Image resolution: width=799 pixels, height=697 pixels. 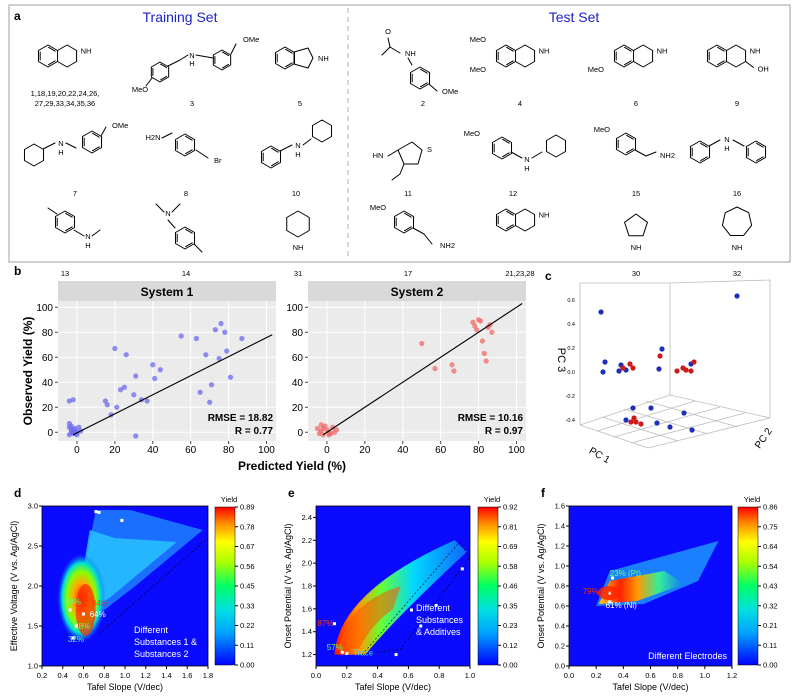 I want to click on x-tick-label: 0.4, so click(x=63, y=675).